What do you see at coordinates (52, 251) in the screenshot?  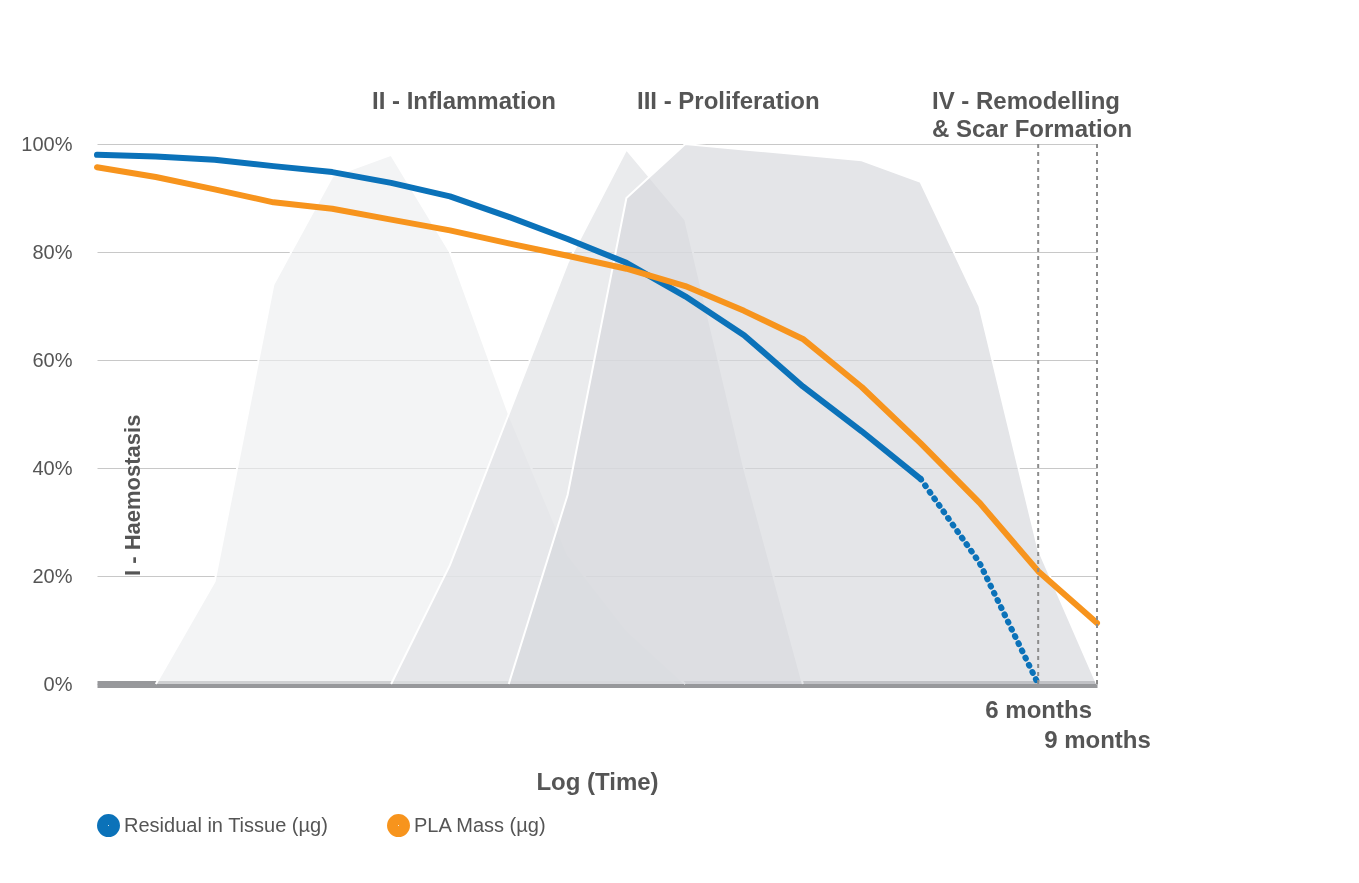 I see `y-tick-label: 80%` at bounding box center [52, 251].